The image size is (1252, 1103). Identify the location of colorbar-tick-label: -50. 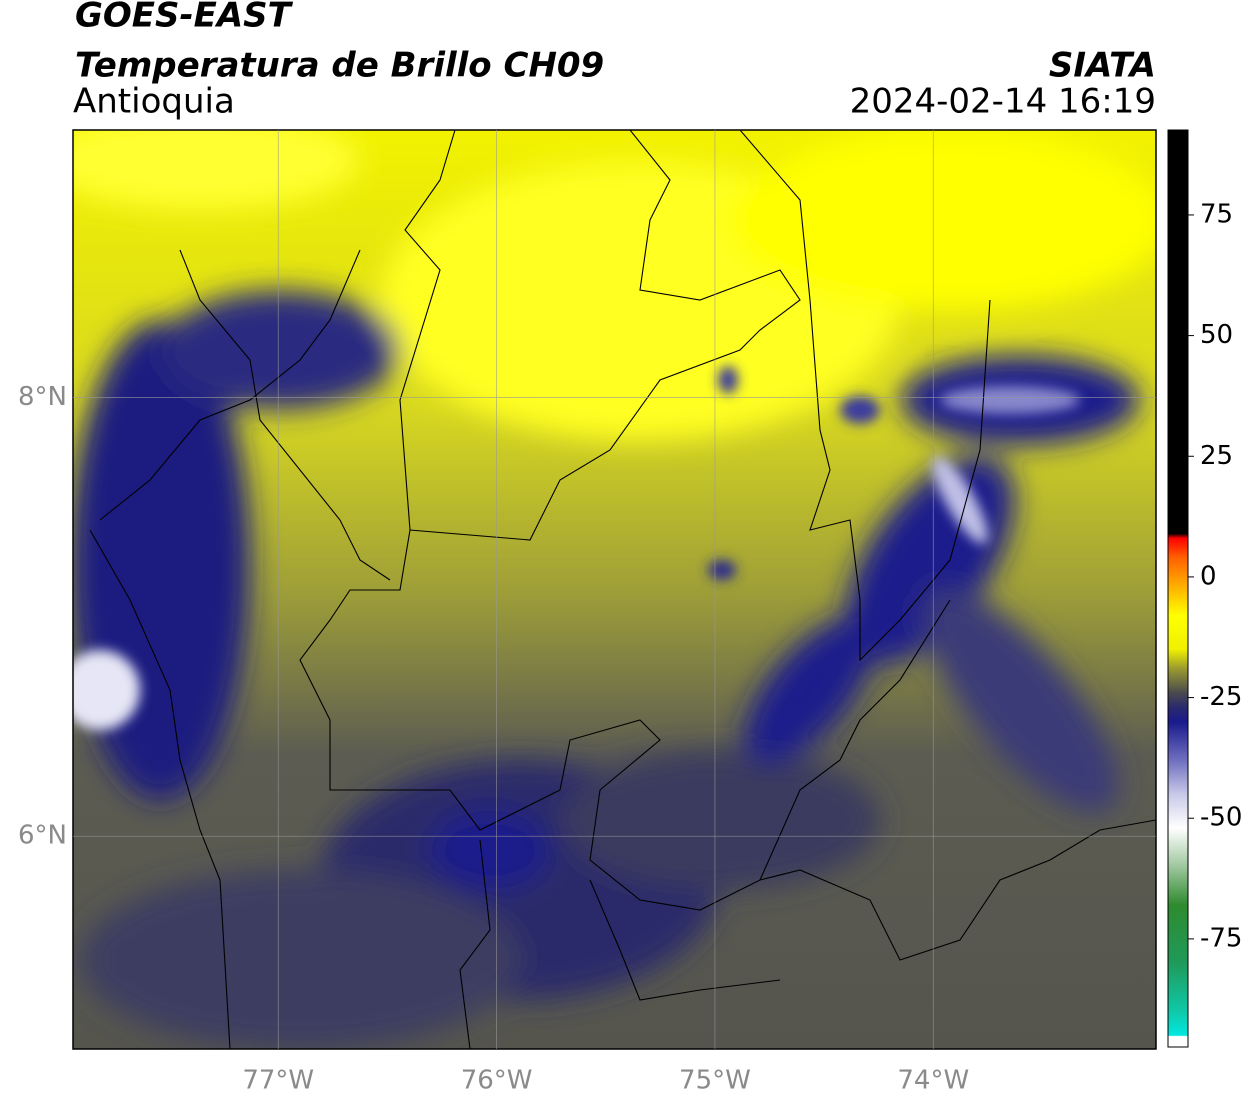
(1221, 818).